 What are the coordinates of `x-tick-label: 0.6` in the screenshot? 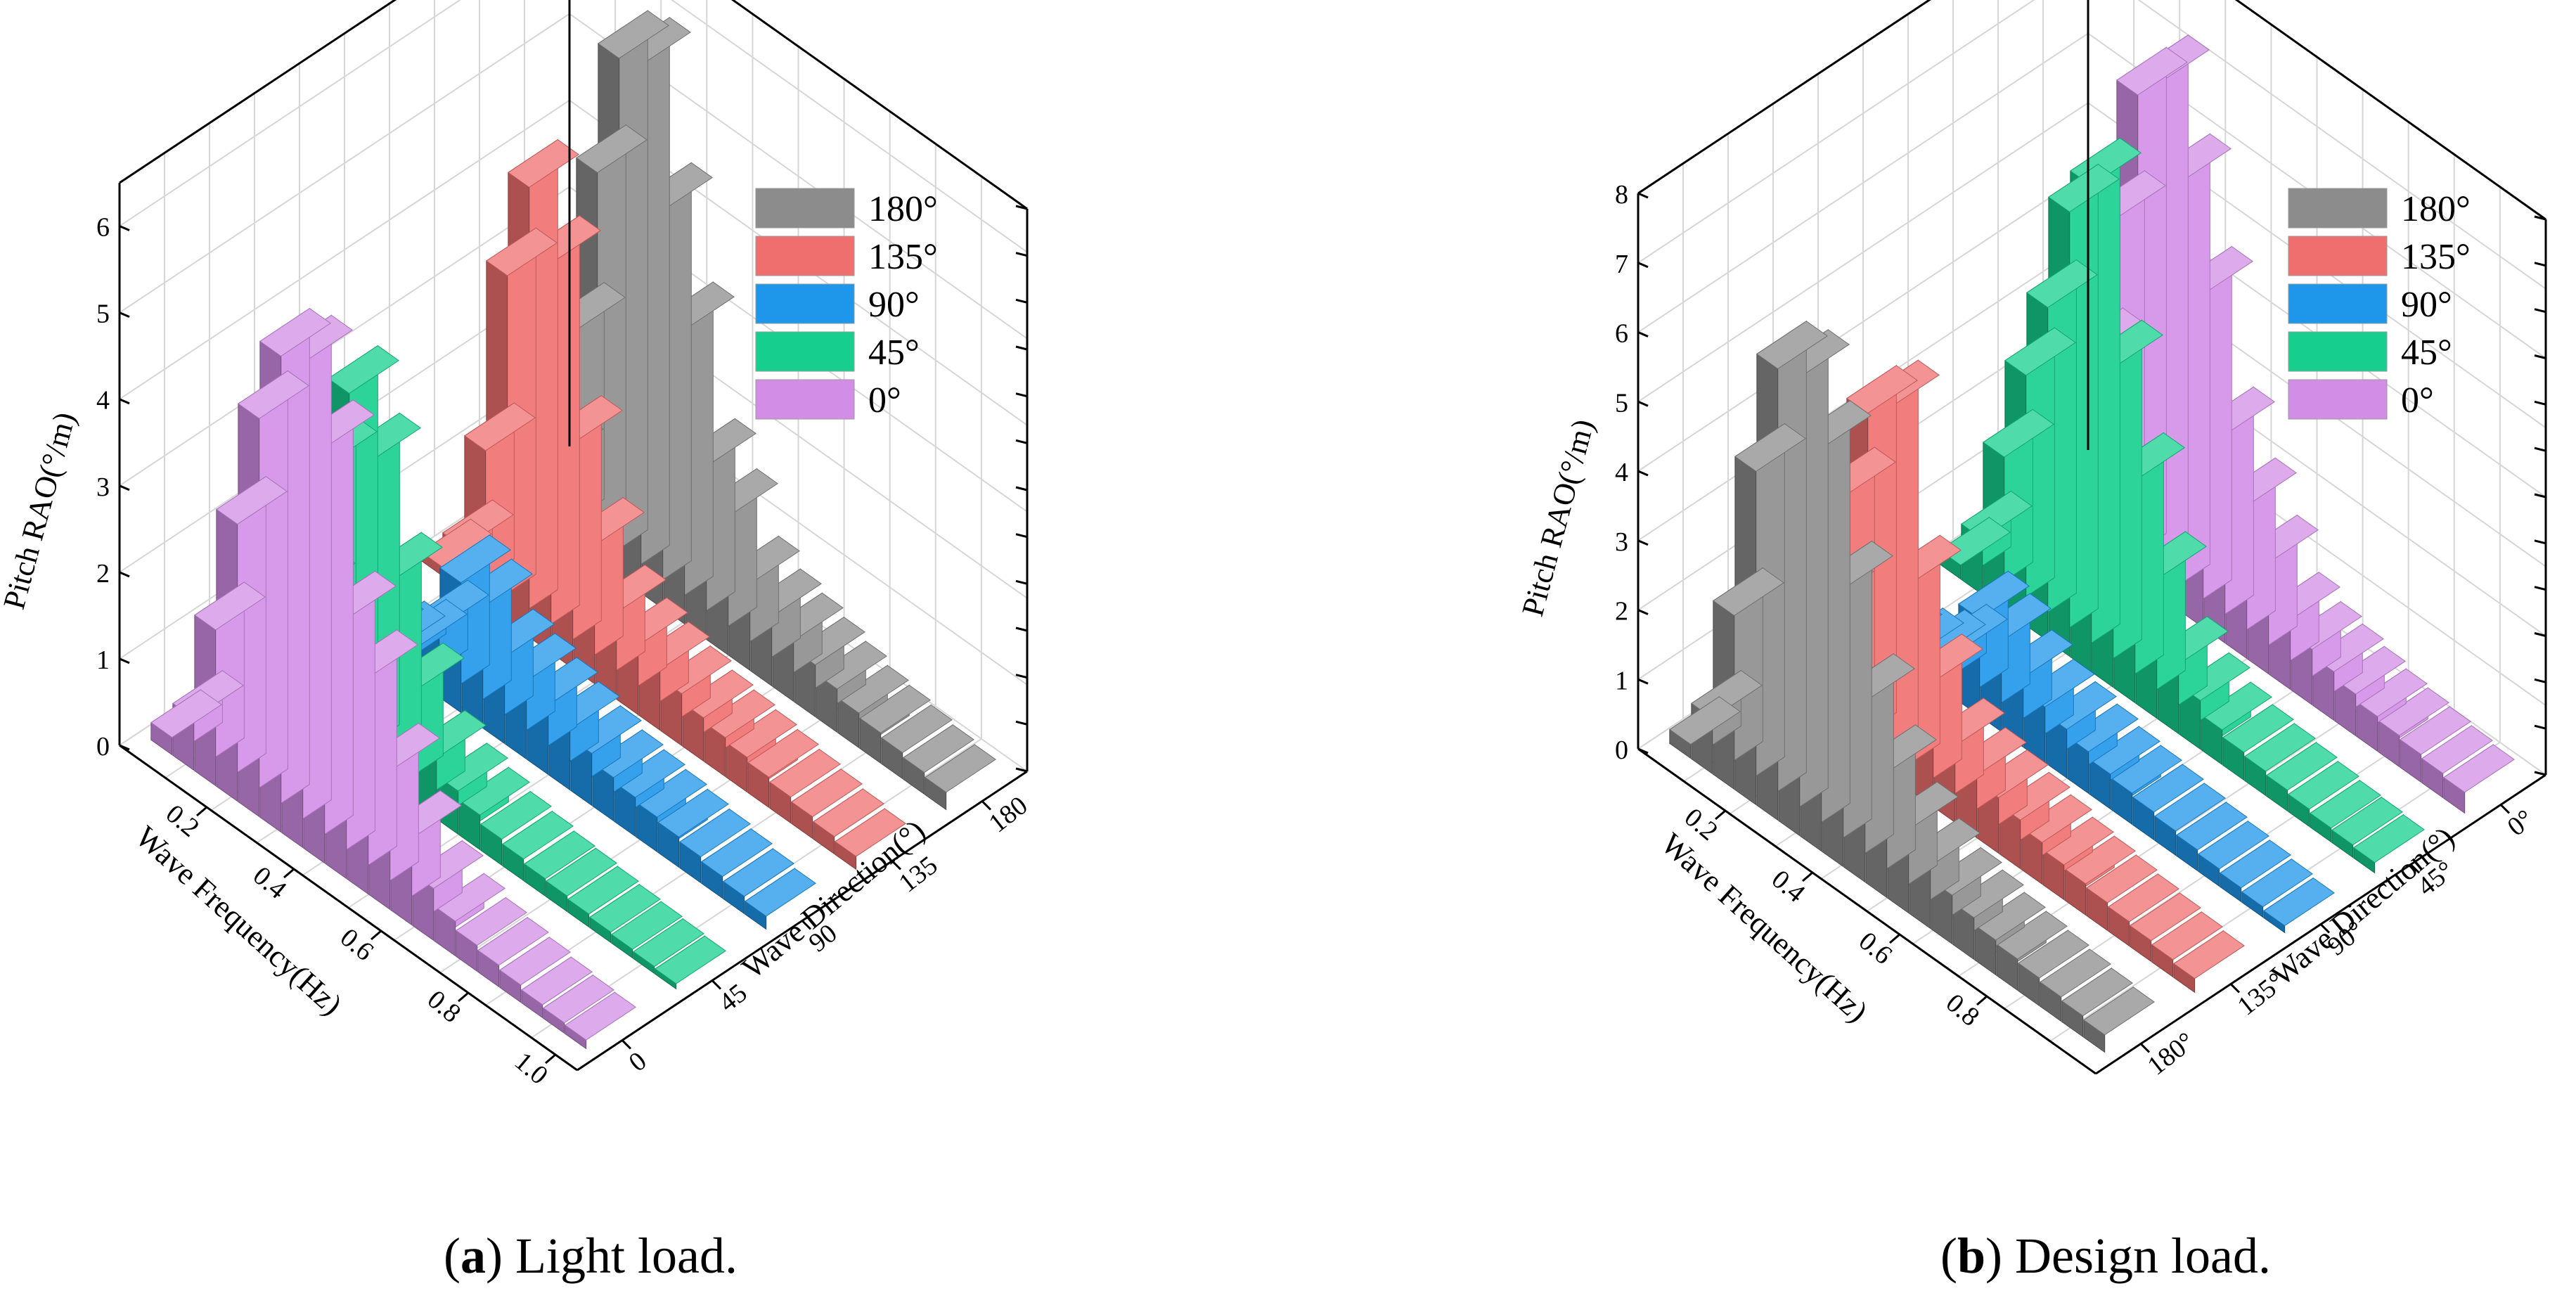 It's located at (1875, 948).